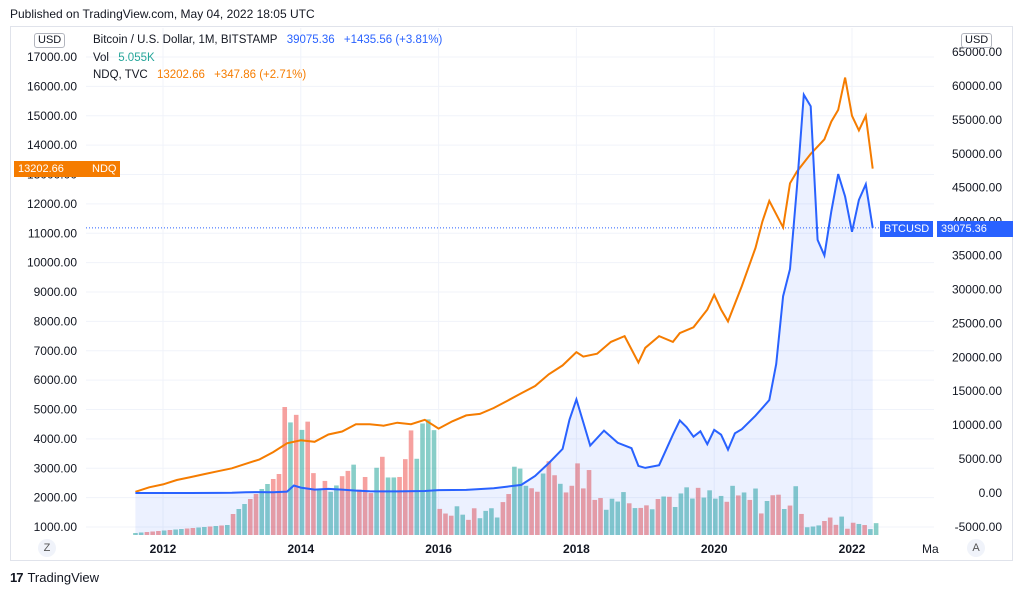  Describe the element at coordinates (977, 256) in the screenshot. I see `right-tick-label: 35000.00` at that location.